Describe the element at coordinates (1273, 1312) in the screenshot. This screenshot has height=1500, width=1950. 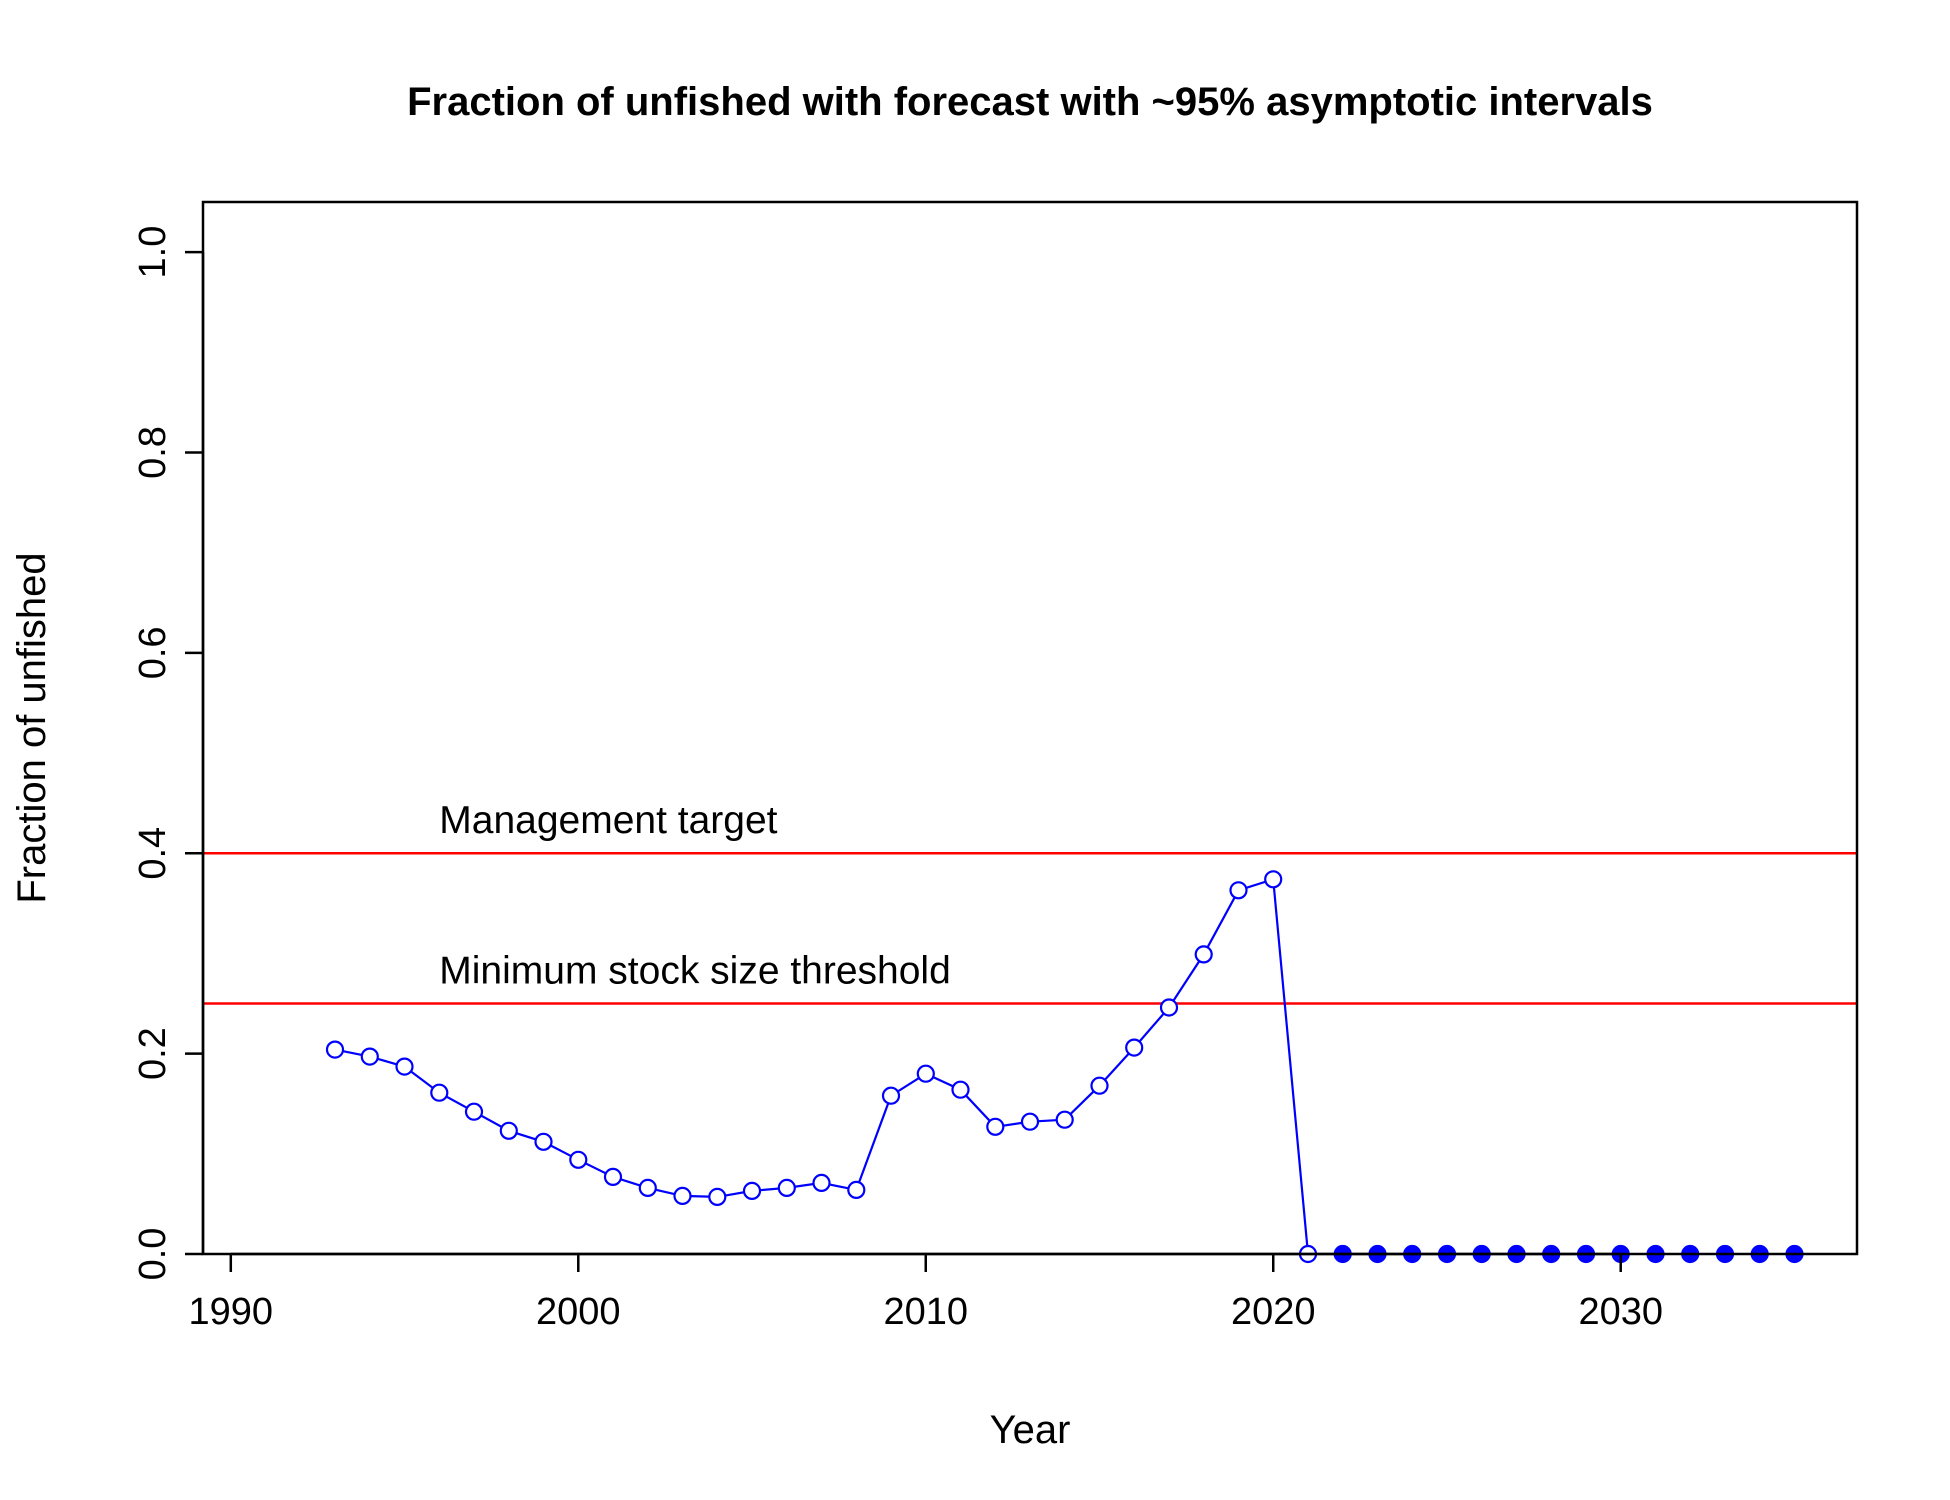
I see `x-tick-label-3: 2020` at that location.